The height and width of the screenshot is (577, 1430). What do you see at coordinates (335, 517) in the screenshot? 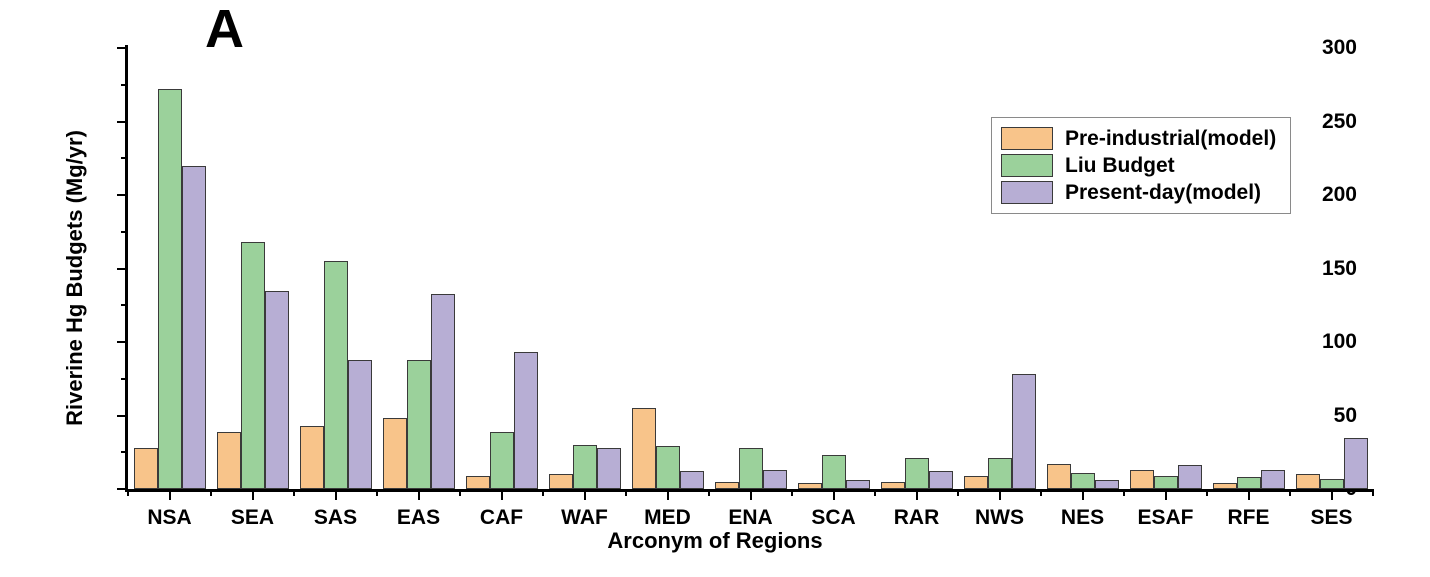
I see `x-tick-label: SAS` at bounding box center [335, 517].